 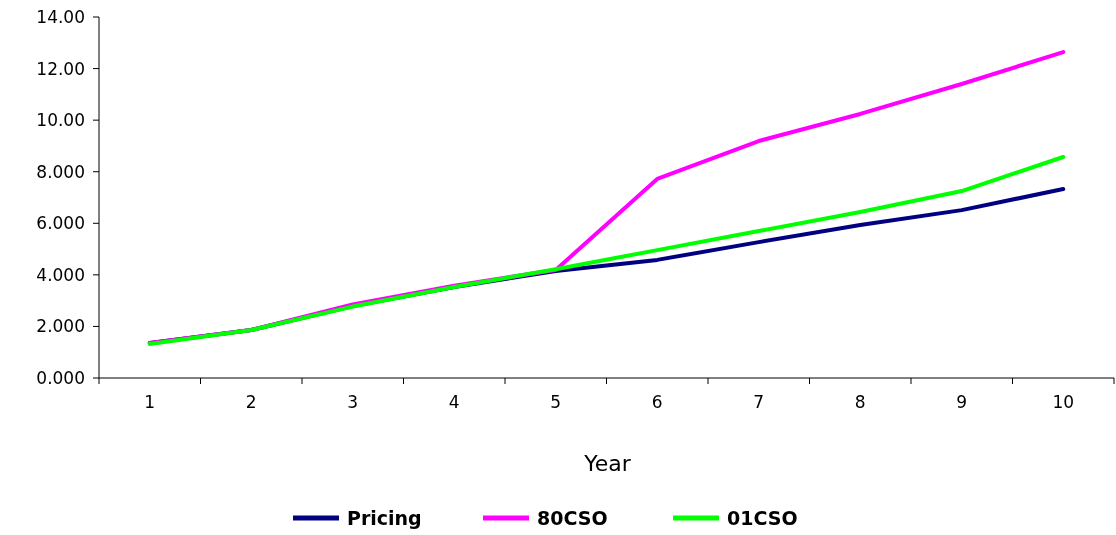 I want to click on legend-label: 01CSO, so click(x=762, y=517).